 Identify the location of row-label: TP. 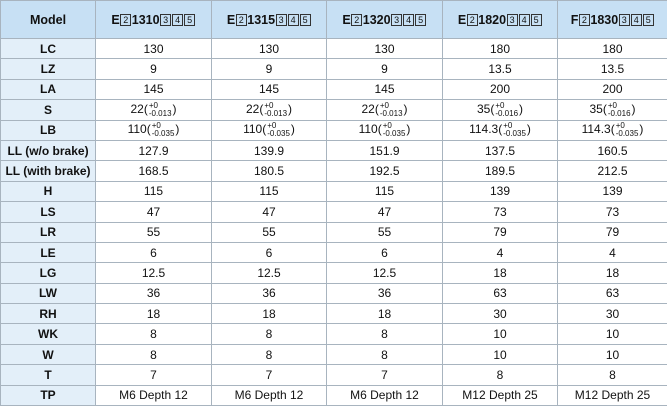
(48, 395).